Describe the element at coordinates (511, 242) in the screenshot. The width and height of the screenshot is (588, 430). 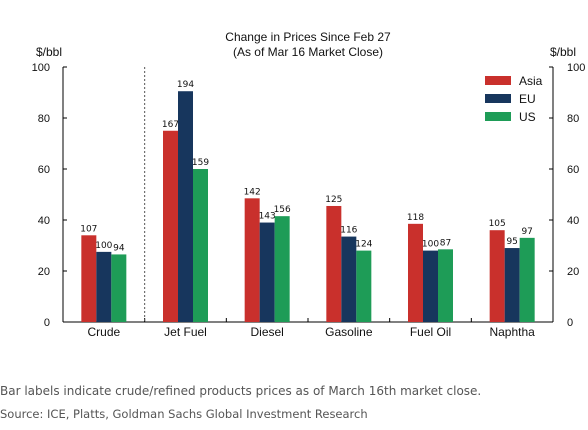
I see `bar-value-label: 95` at that location.